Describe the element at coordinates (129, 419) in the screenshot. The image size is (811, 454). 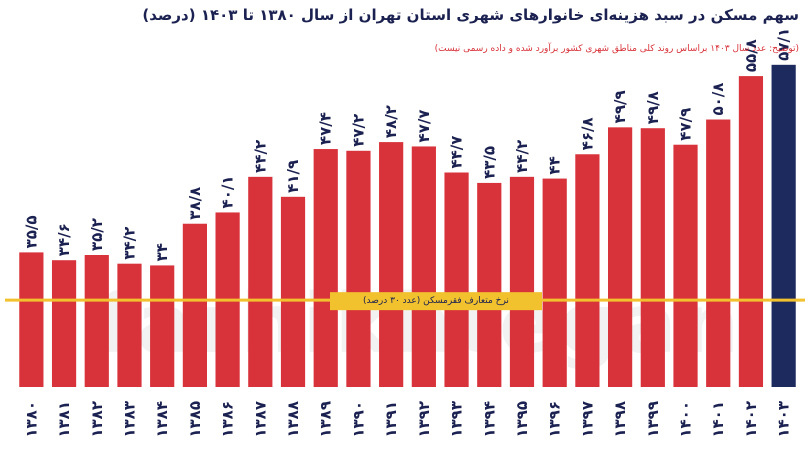
I see `x-tick-label-3: ۱۳۸۳` at that location.